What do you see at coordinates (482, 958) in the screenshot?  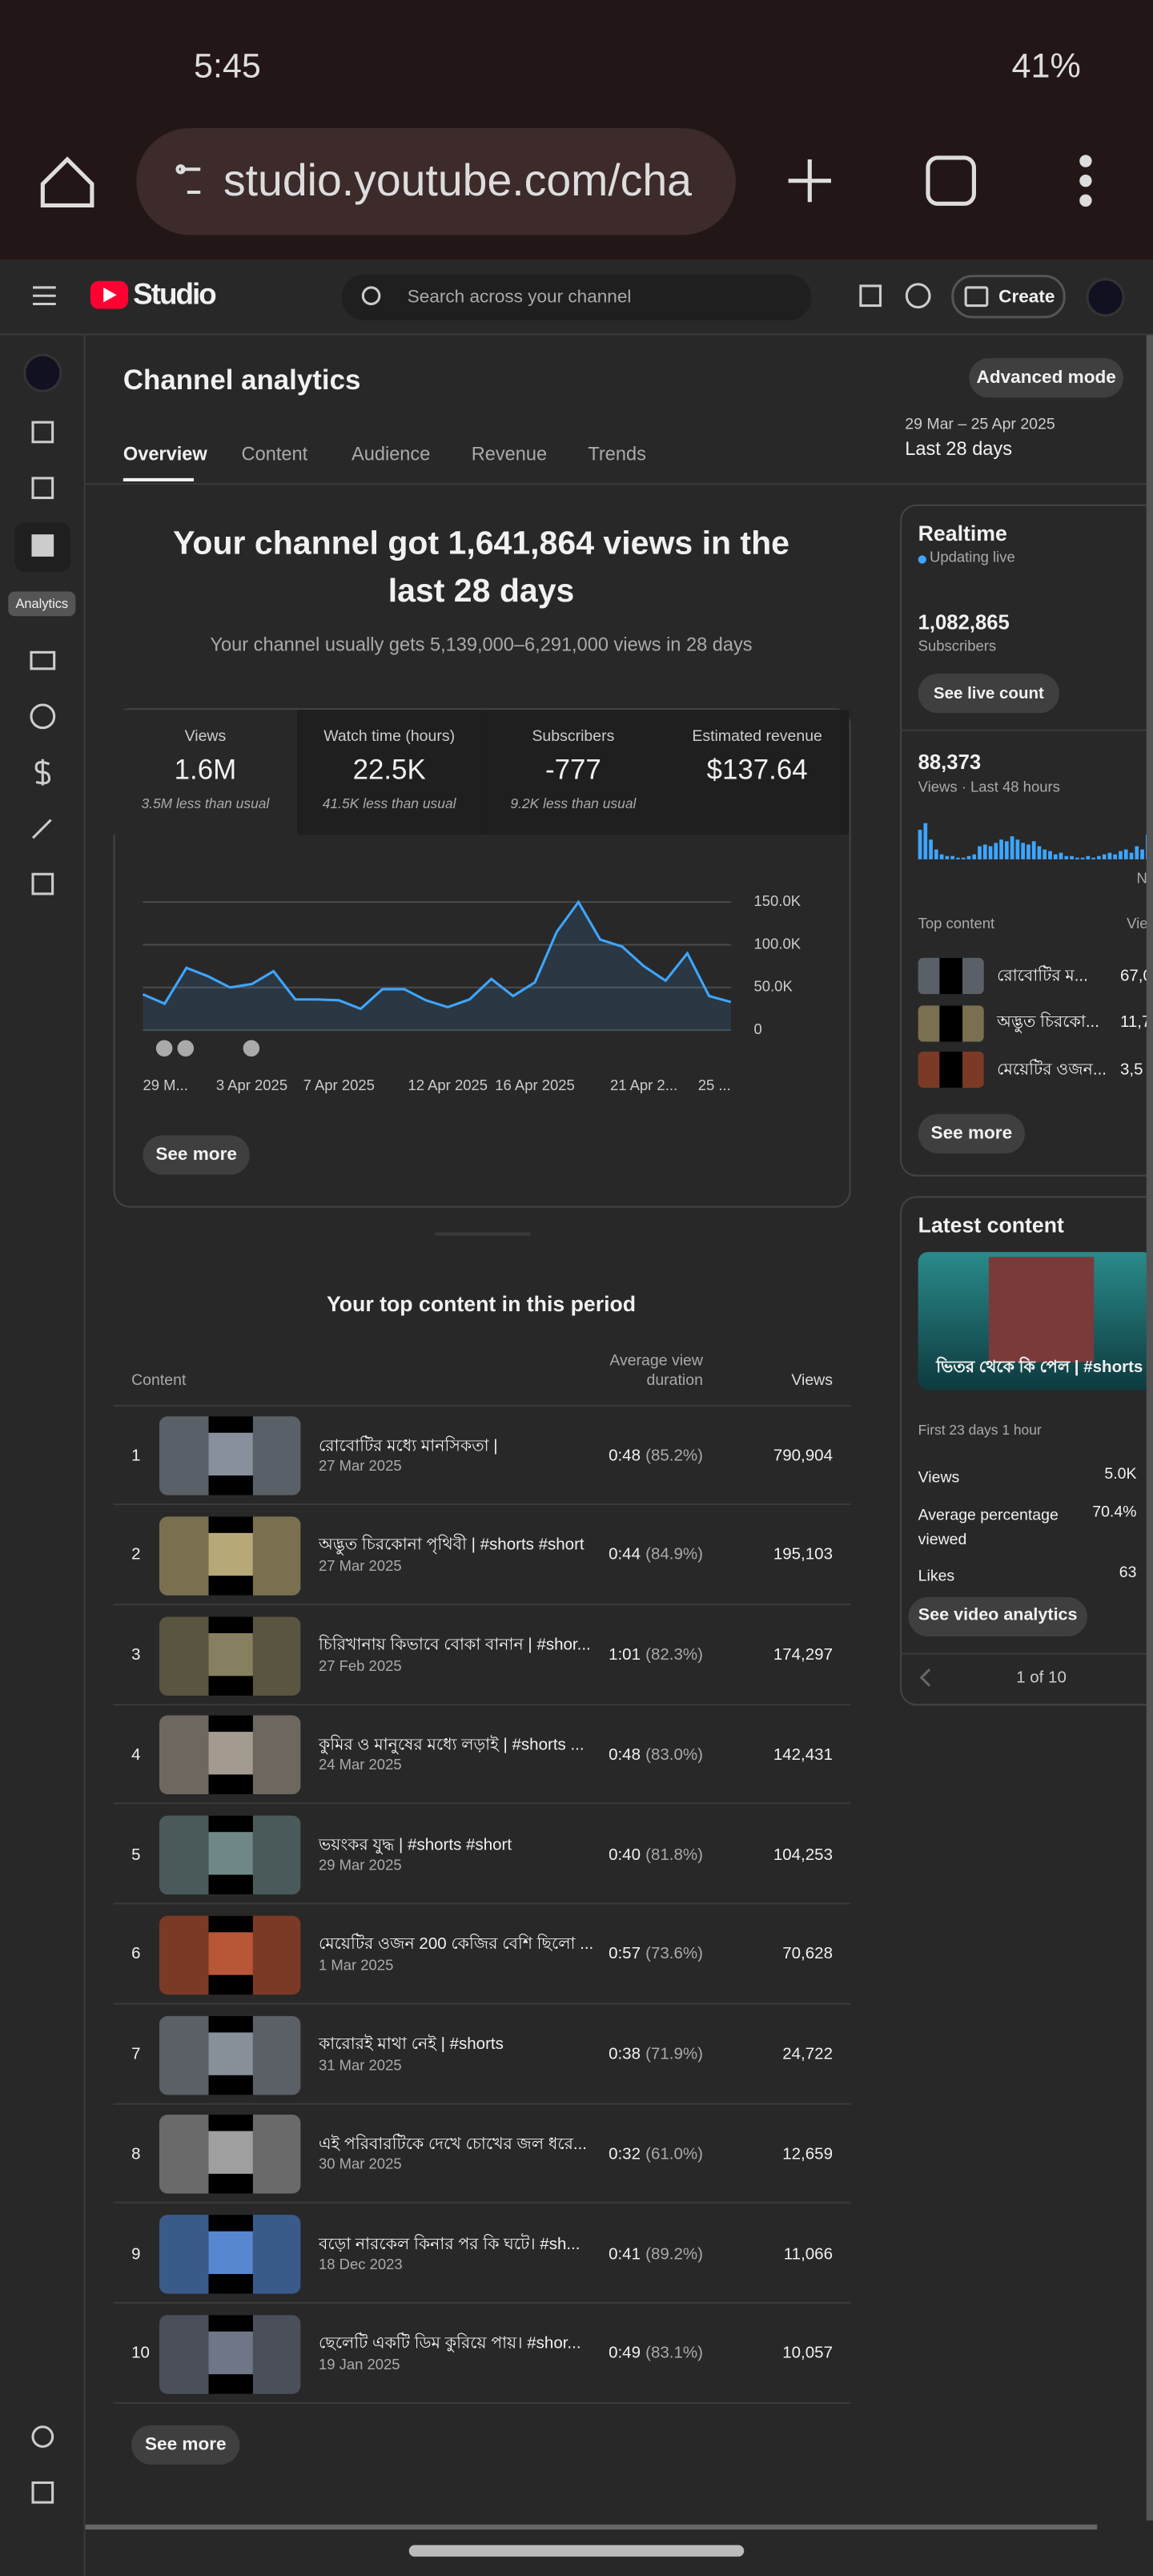 I see `overview-card` at bounding box center [482, 958].